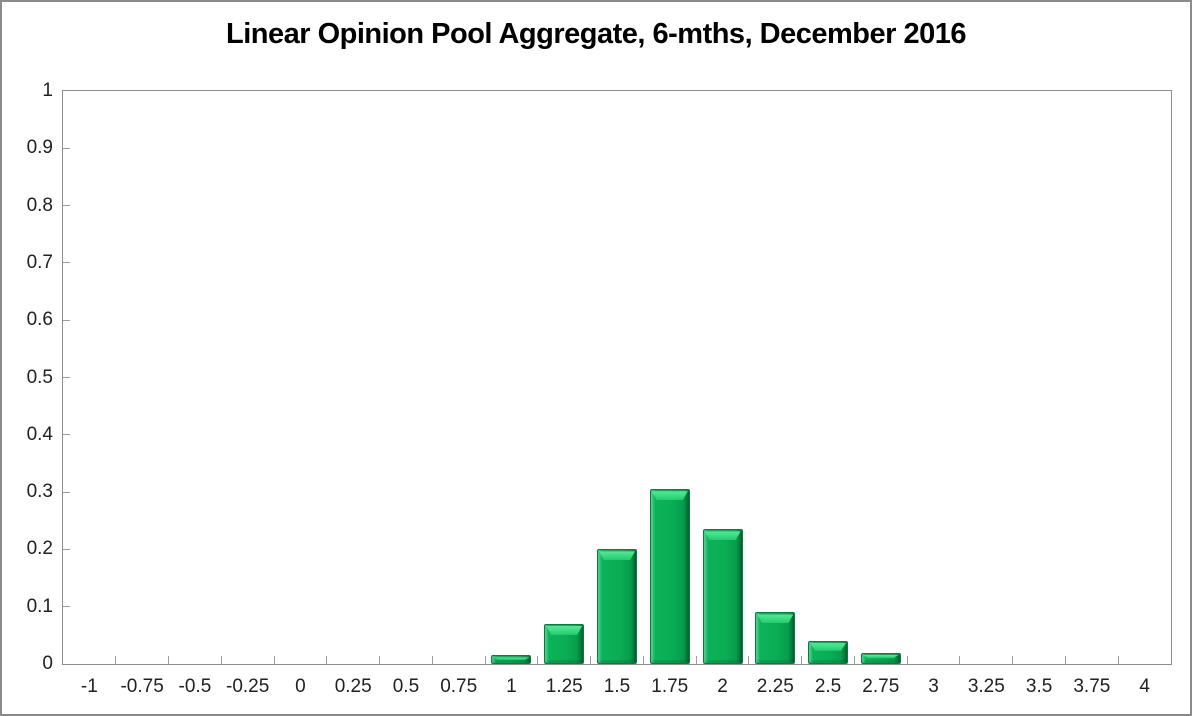 The image size is (1192, 716). What do you see at coordinates (986, 686) in the screenshot?
I see `x-axis-label: 3.25` at bounding box center [986, 686].